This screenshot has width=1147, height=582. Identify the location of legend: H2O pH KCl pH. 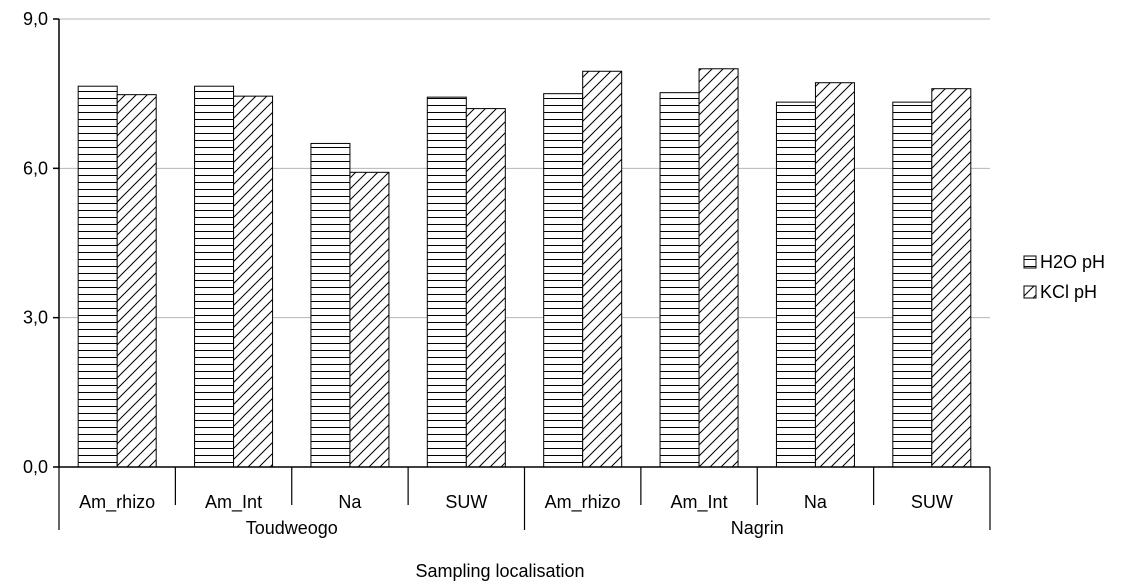
(1064, 277).